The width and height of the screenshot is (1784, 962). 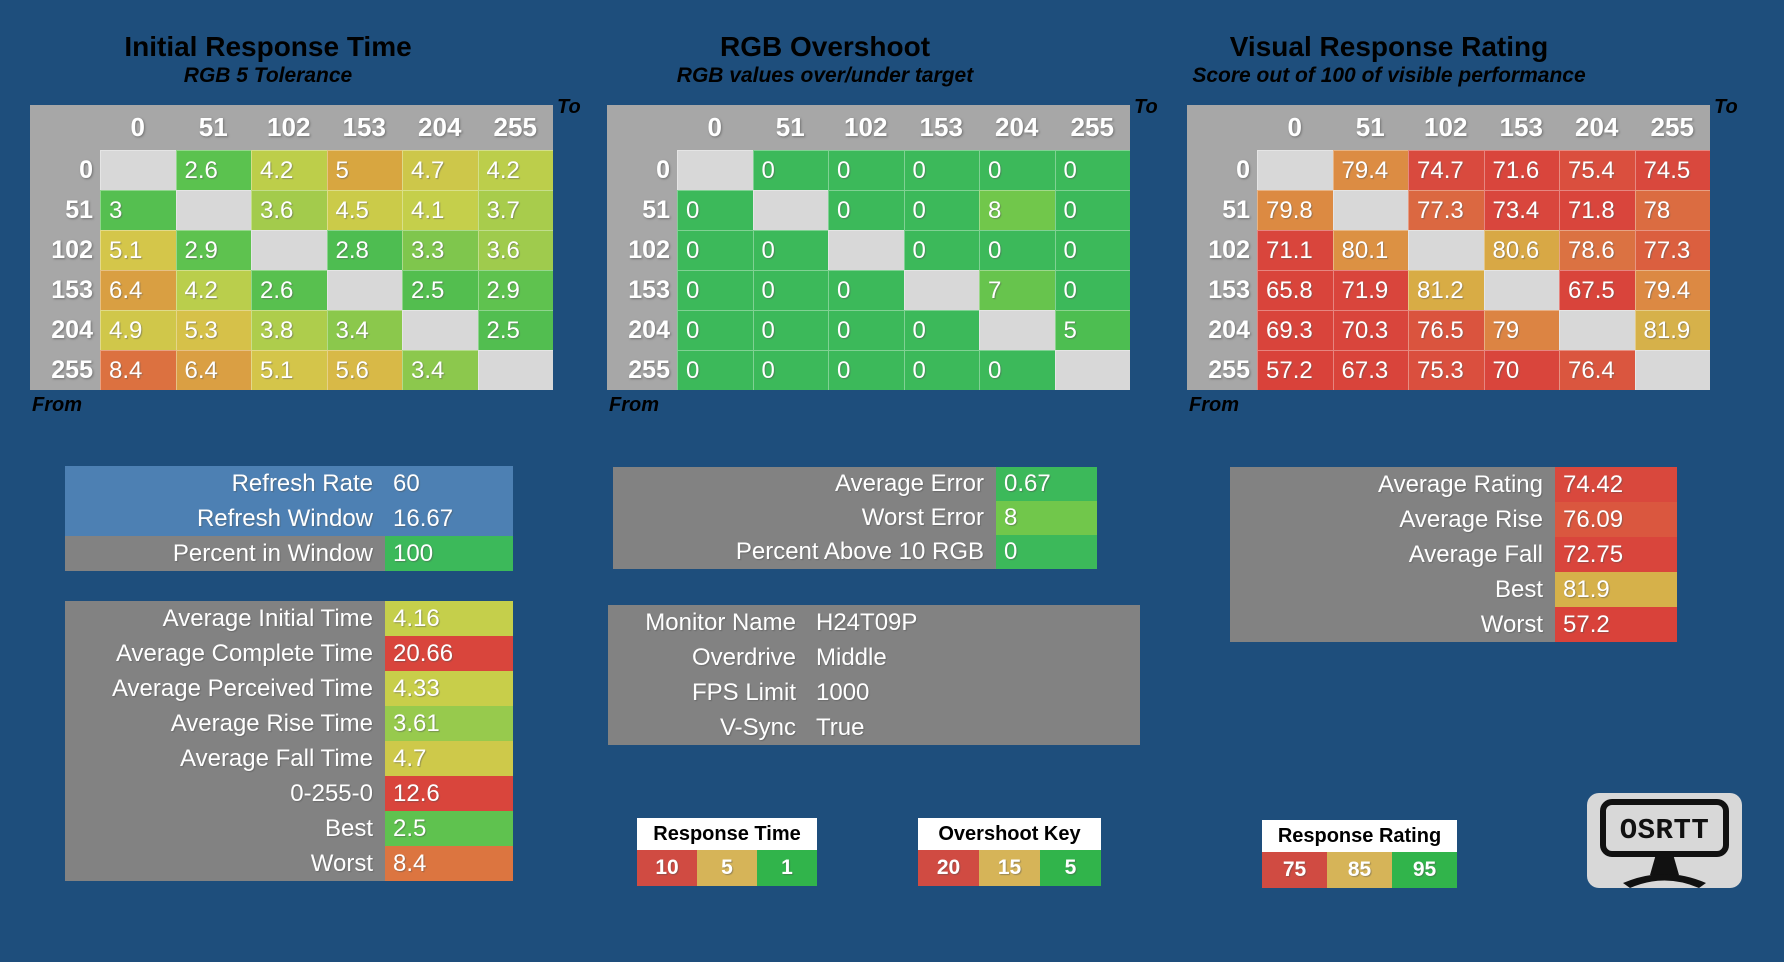 I want to click on summary-row: Average Rise 76.09, so click(x=1453, y=519).